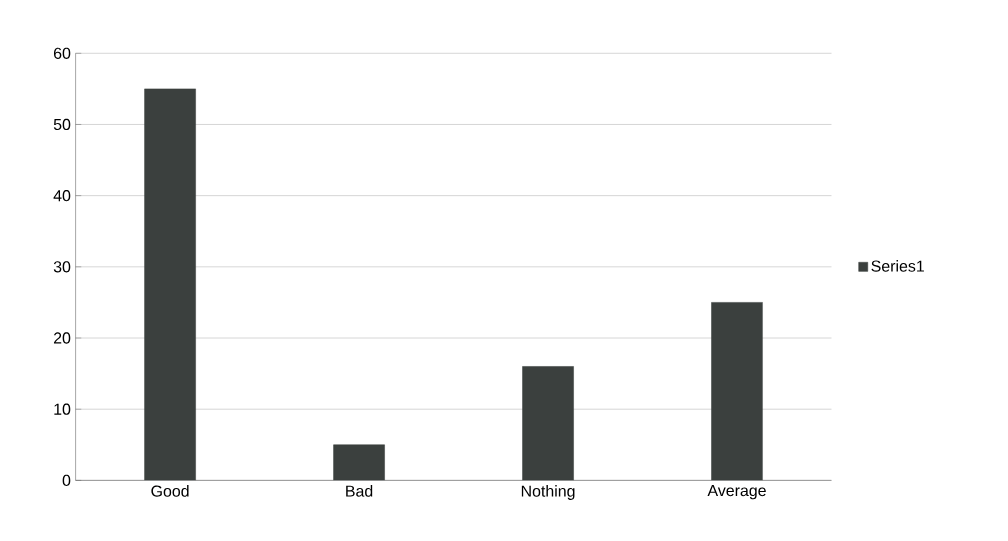 Image resolution: width=1008 pixels, height=541 pixels. I want to click on y-tick-label: 20, so click(62, 338).